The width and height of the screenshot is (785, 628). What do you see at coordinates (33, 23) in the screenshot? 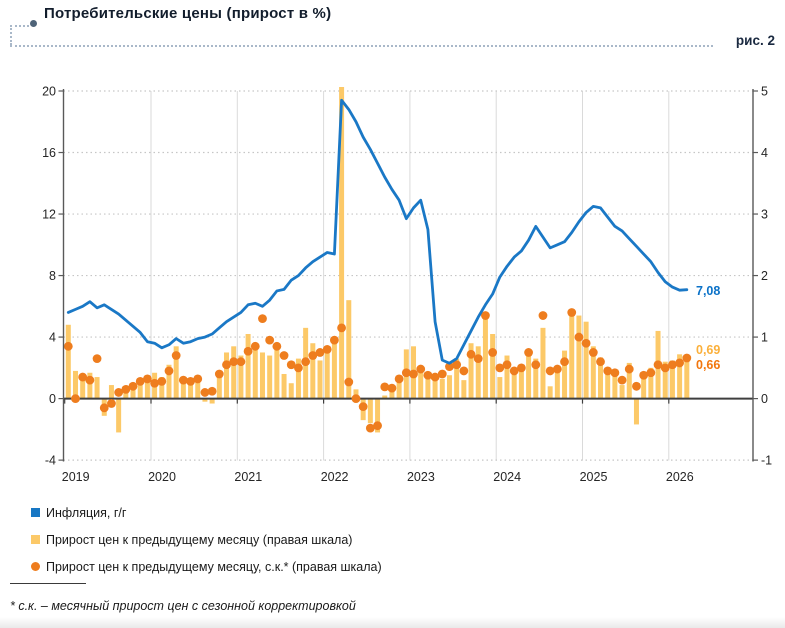
I see `callout-dot-icon` at bounding box center [33, 23].